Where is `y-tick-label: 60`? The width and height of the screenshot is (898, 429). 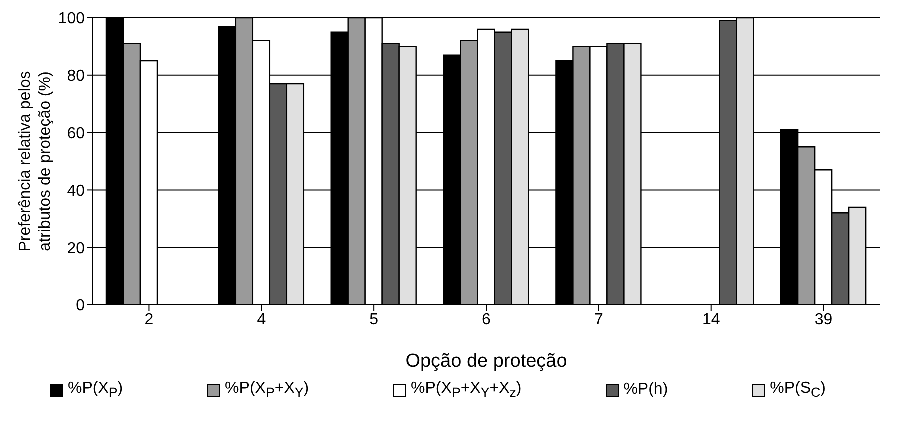 y-tick-label: 60 is located at coordinates (76, 133).